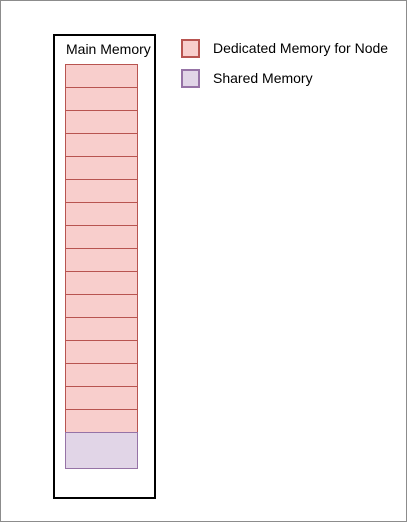 The height and width of the screenshot is (522, 407). What do you see at coordinates (190, 48) in the screenshot?
I see `legend-swatch-dedicated` at bounding box center [190, 48].